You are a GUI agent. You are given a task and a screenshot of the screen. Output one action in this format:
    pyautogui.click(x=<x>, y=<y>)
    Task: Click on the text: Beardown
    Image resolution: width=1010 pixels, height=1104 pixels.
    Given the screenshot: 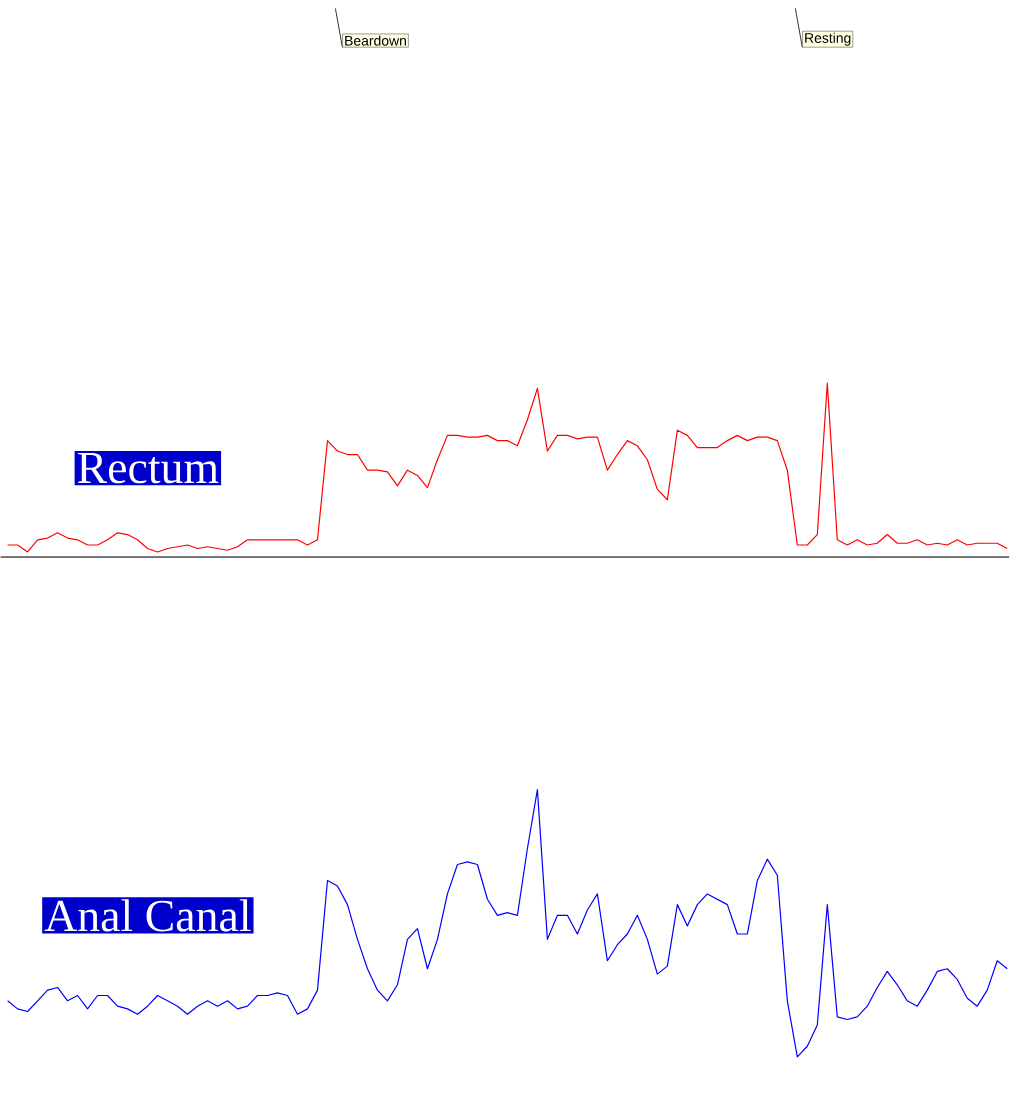 What is the action you would take?
    pyautogui.click(x=376, y=40)
    